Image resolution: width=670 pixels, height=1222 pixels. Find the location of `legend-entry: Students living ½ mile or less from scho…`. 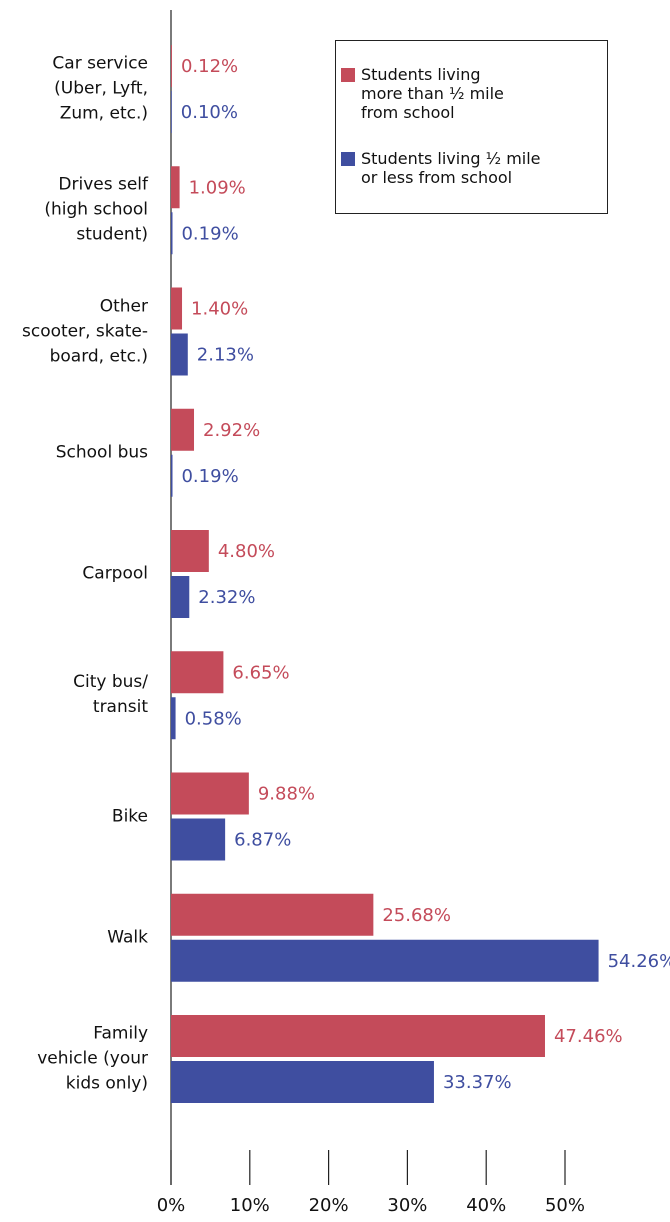

legend-entry: Students living ½ mile or less from scho… is located at coordinates (441, 168).